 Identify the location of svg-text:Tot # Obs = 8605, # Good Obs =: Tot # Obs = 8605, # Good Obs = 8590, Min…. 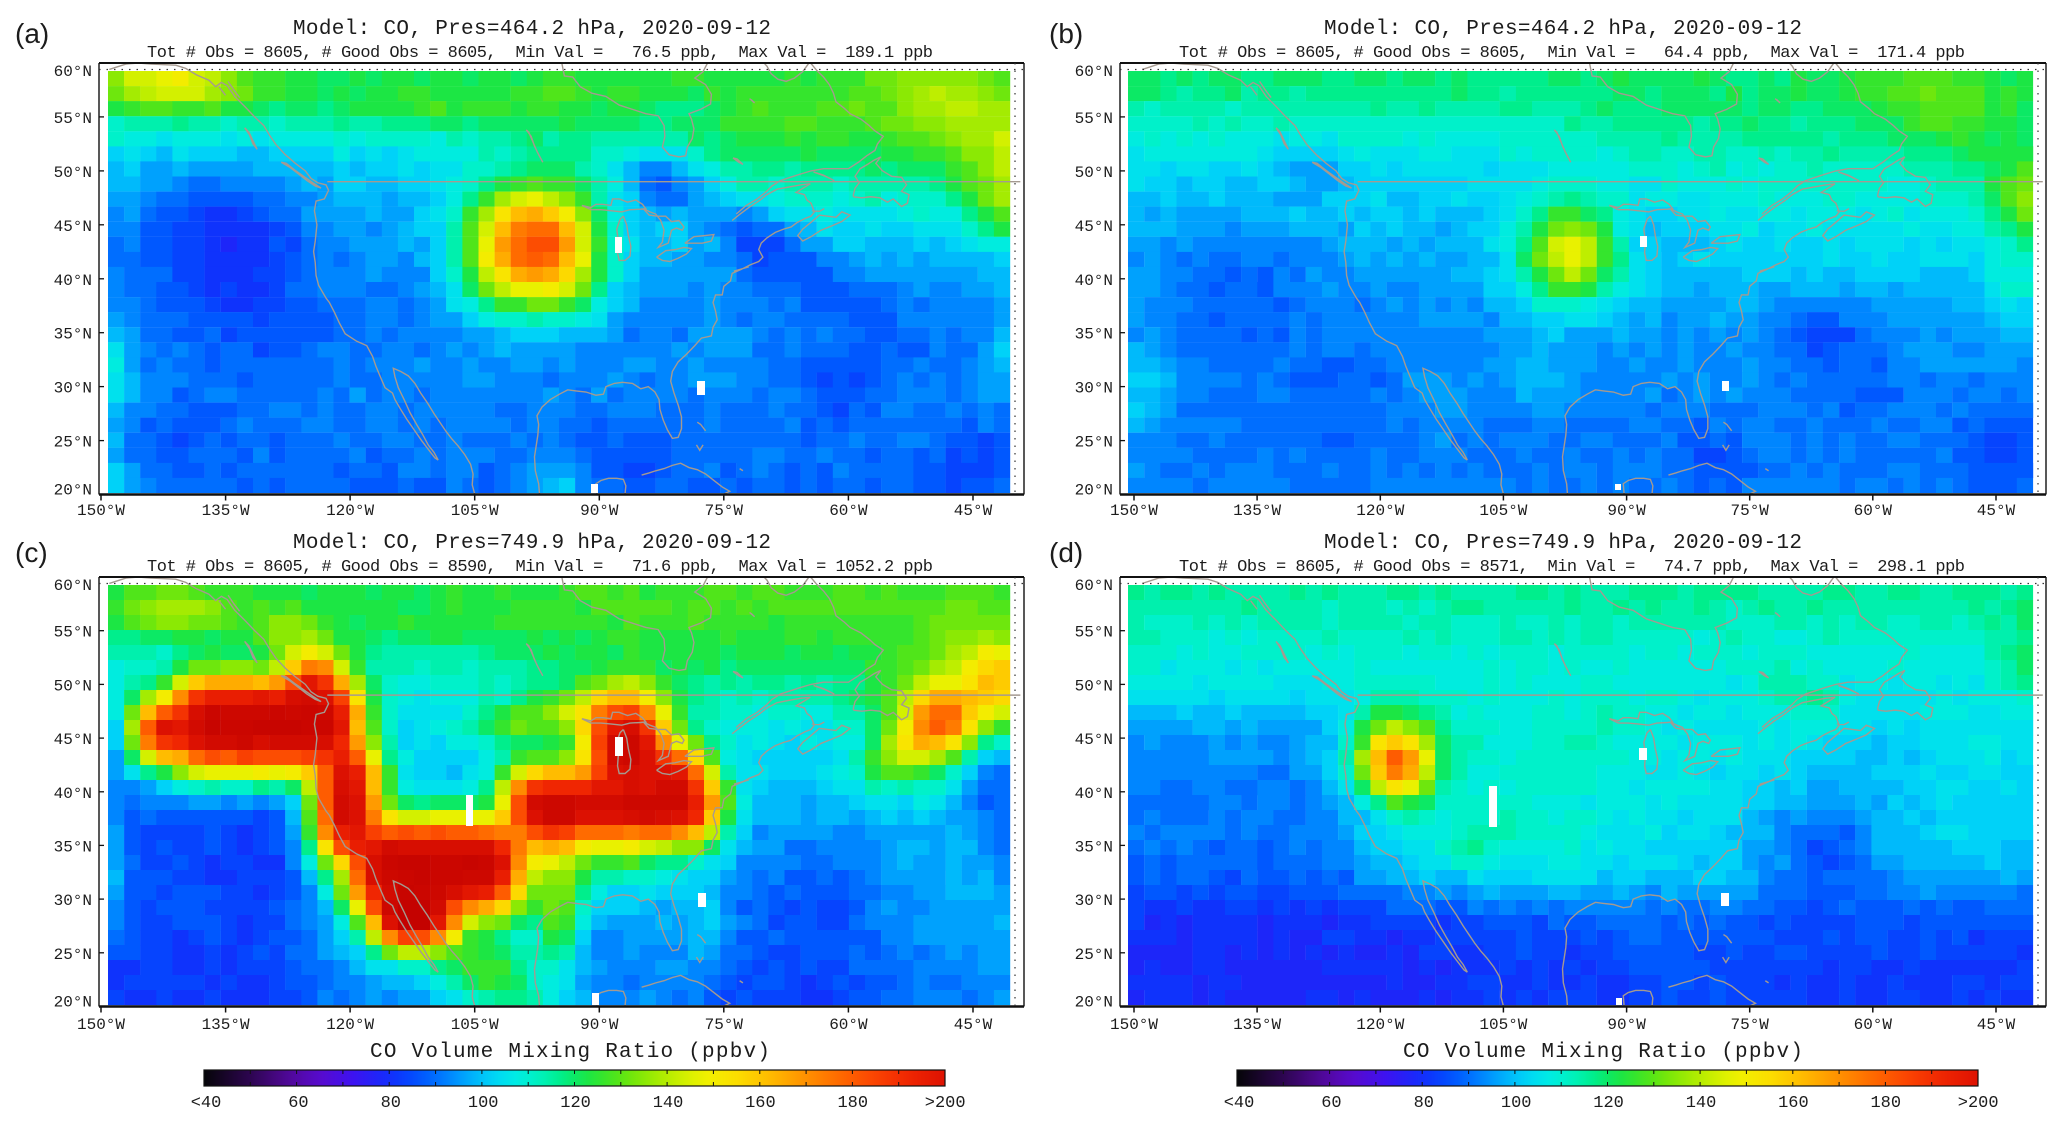
(540, 567).